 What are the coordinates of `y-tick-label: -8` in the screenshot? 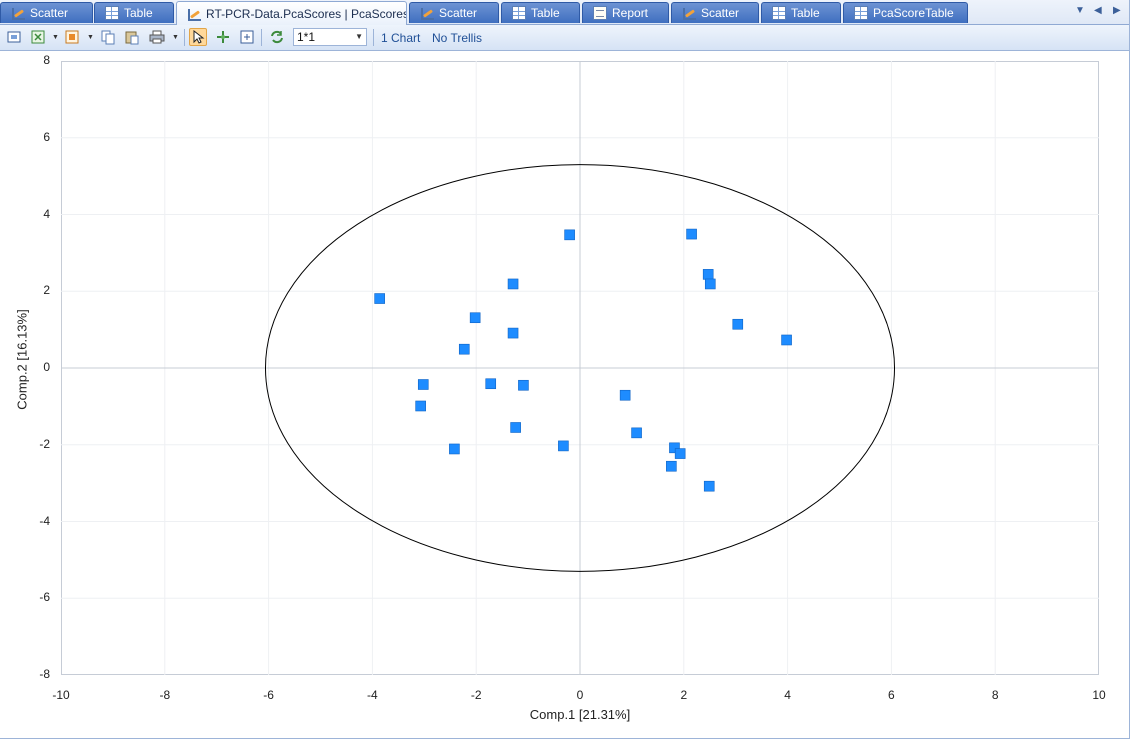 It's located at (44, 674).